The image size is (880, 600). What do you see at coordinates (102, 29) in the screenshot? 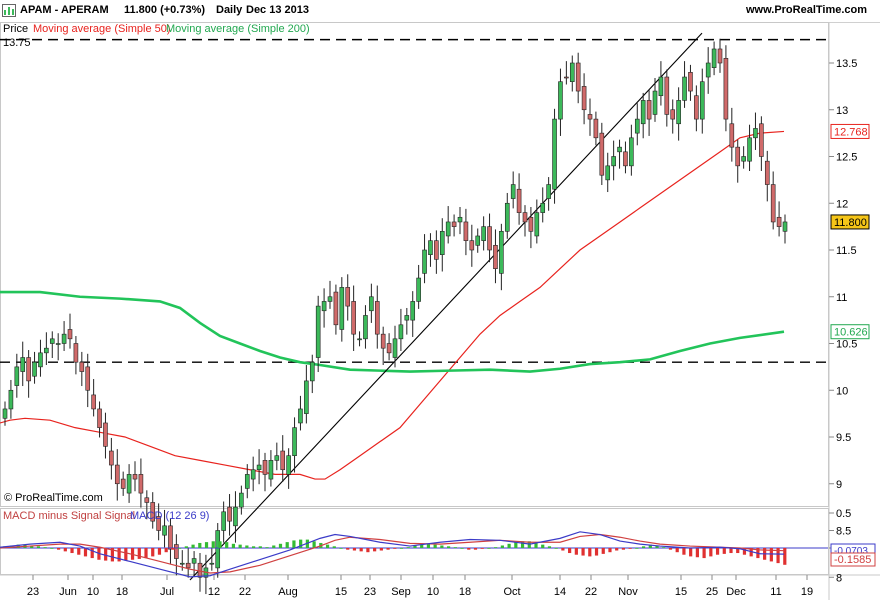
I see `legend-ma50: Moving average (Simple 50)` at bounding box center [102, 29].